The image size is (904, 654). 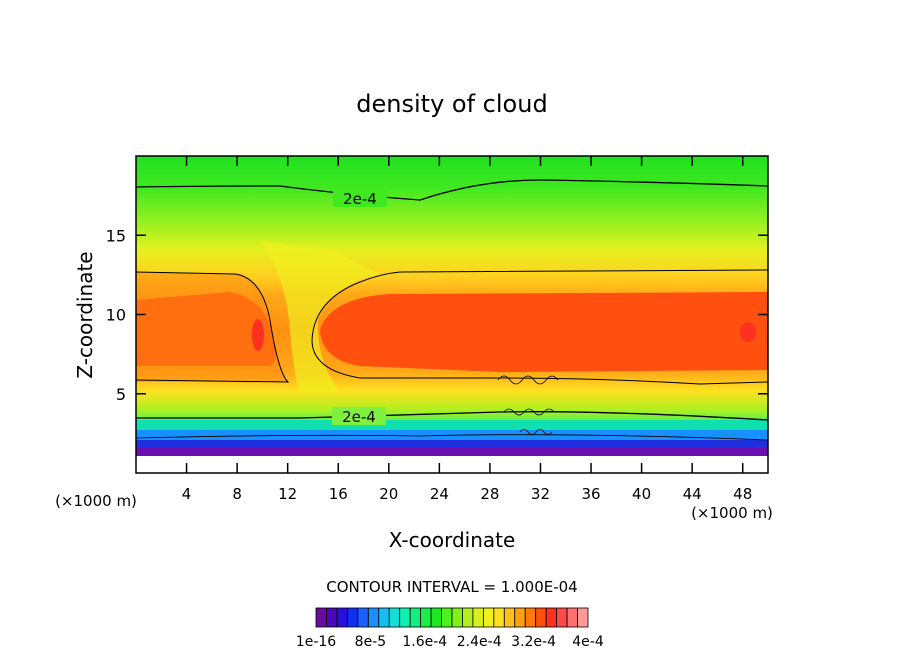 I want to click on colorbar, so click(x=452, y=617).